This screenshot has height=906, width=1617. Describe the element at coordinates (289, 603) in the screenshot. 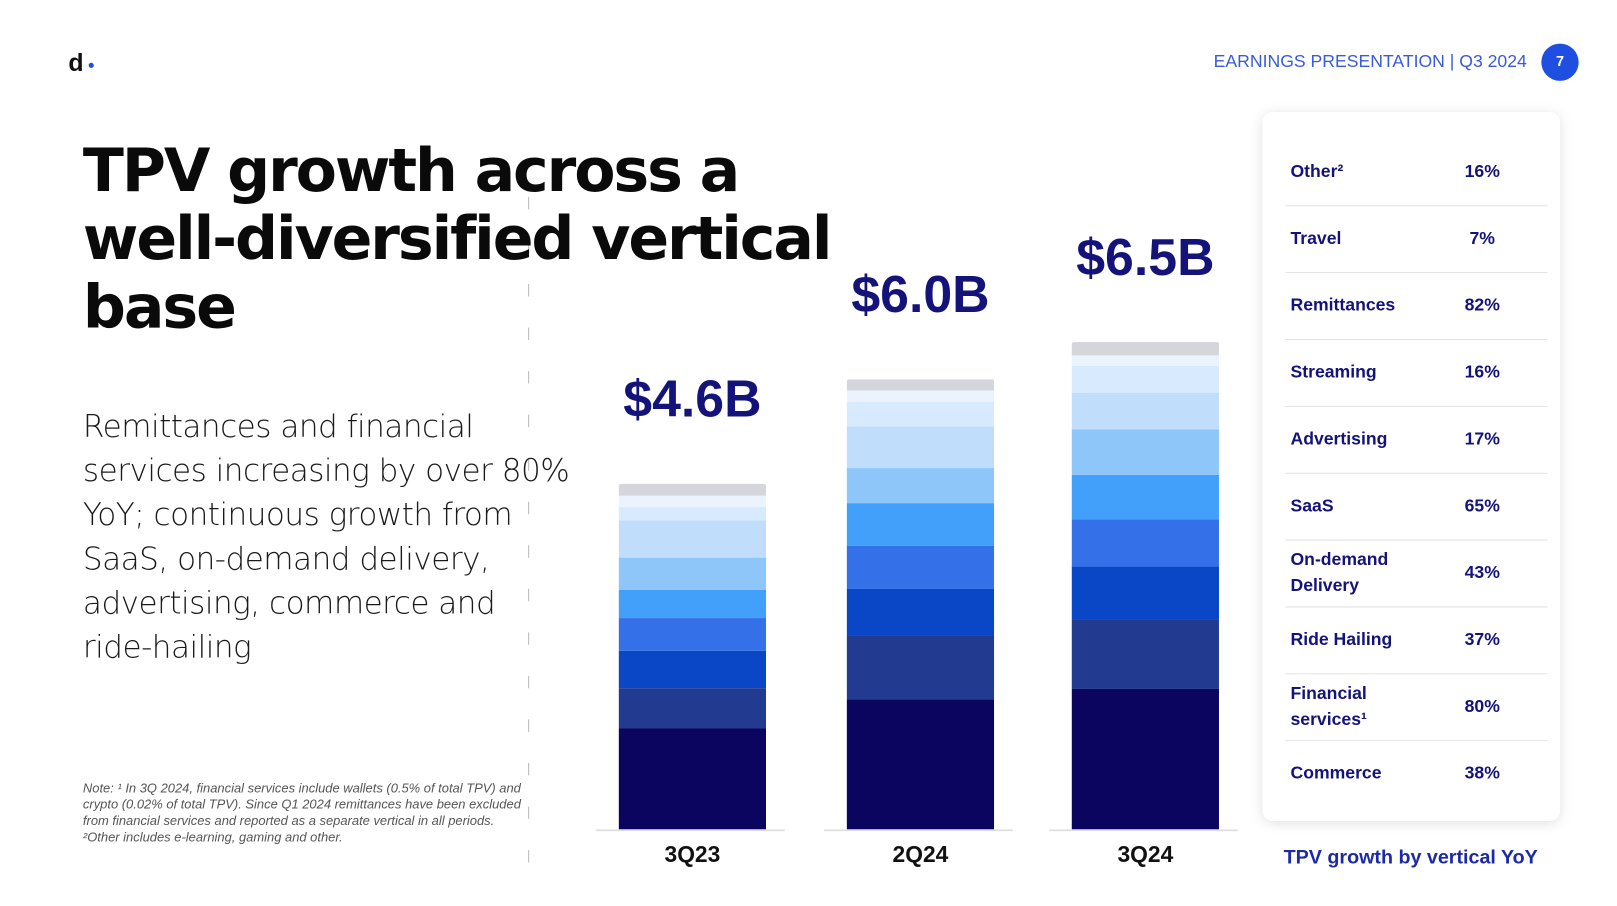

I see `body-text: advertising, commerce and` at that location.